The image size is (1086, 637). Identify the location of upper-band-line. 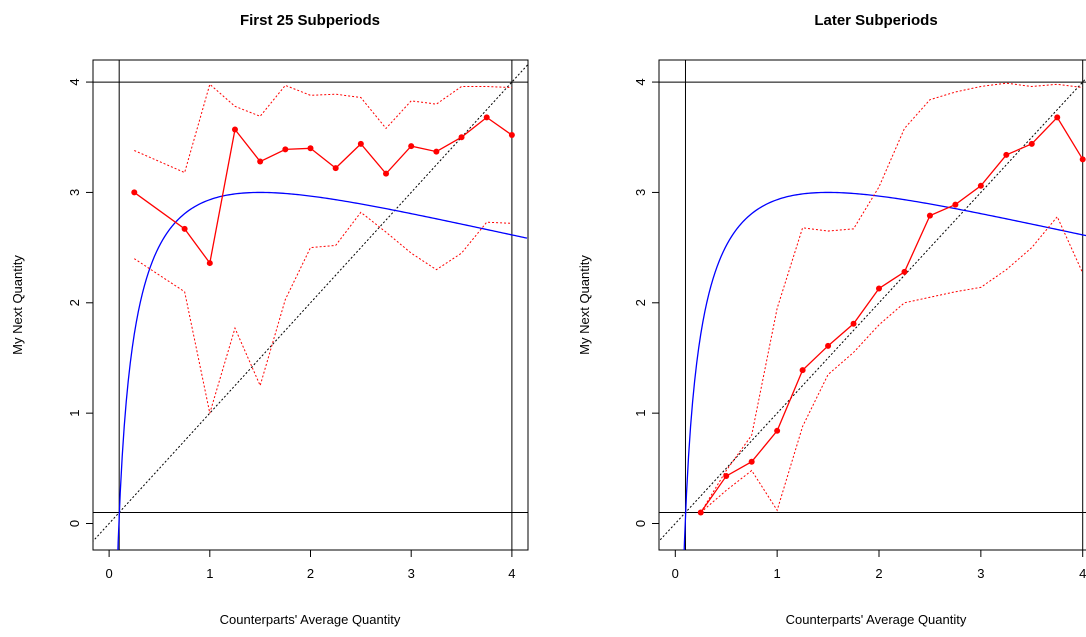
(323, 128).